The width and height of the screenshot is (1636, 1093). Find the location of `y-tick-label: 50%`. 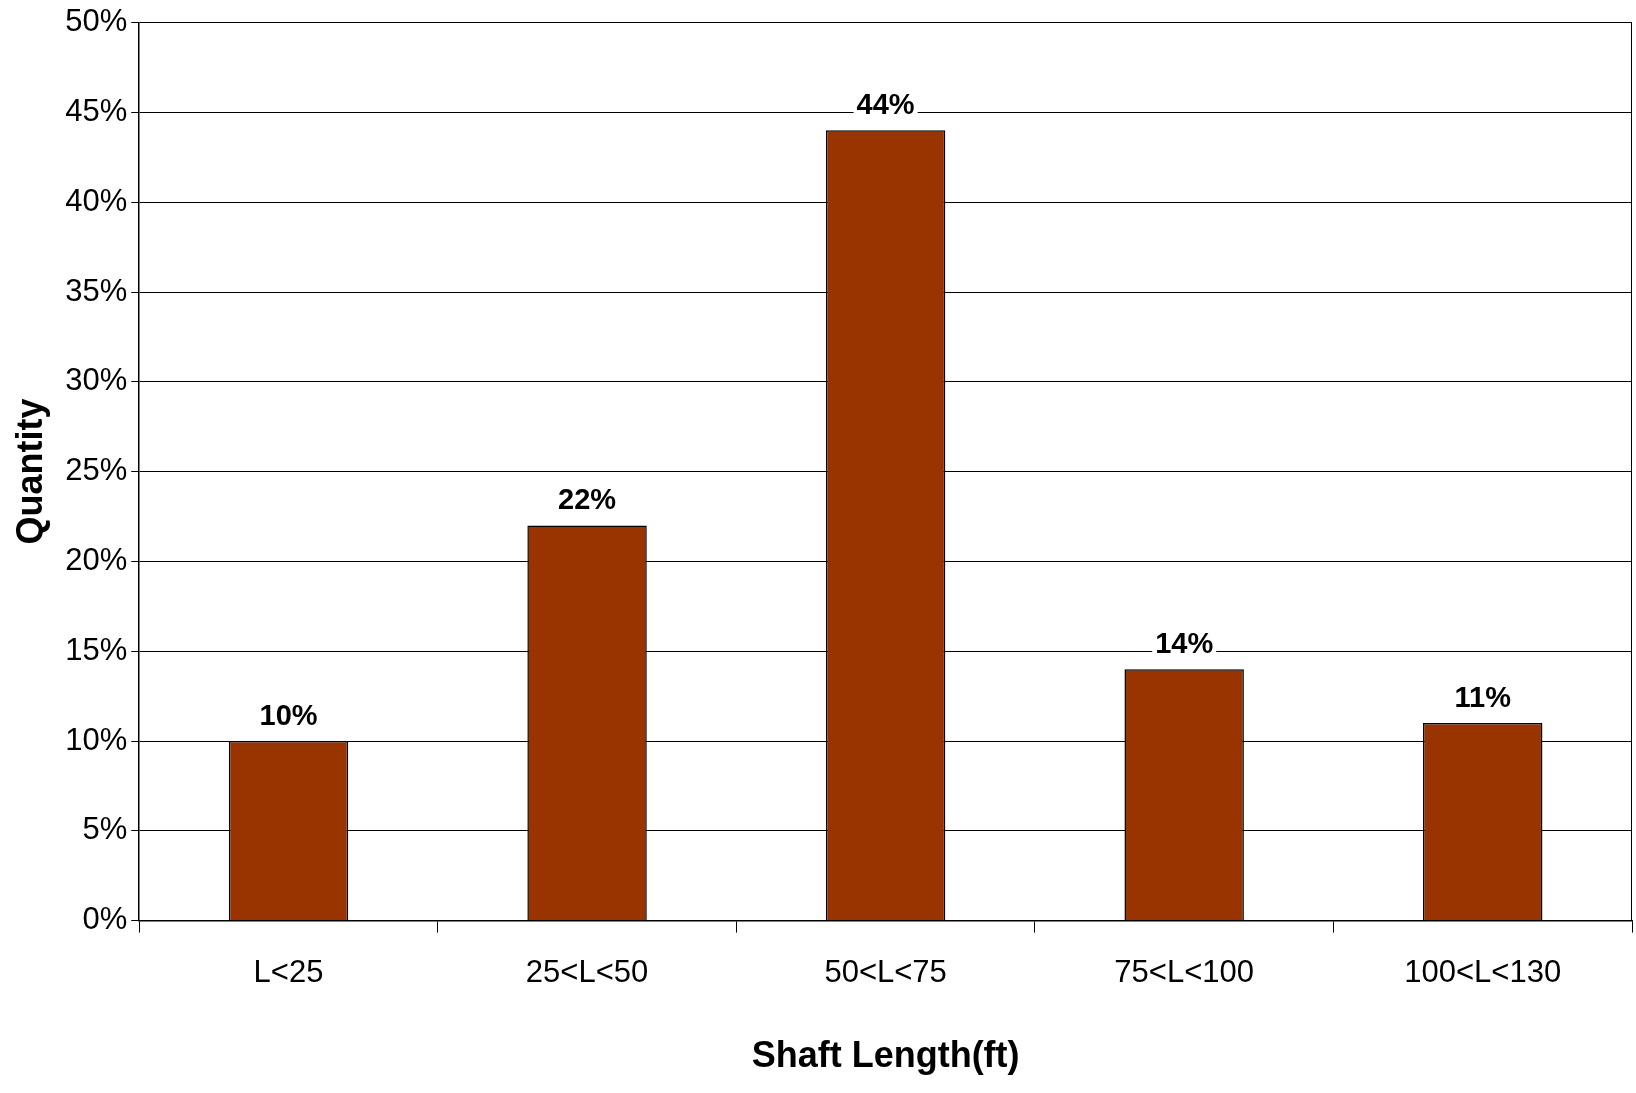

y-tick-label: 50% is located at coordinates (96, 21).